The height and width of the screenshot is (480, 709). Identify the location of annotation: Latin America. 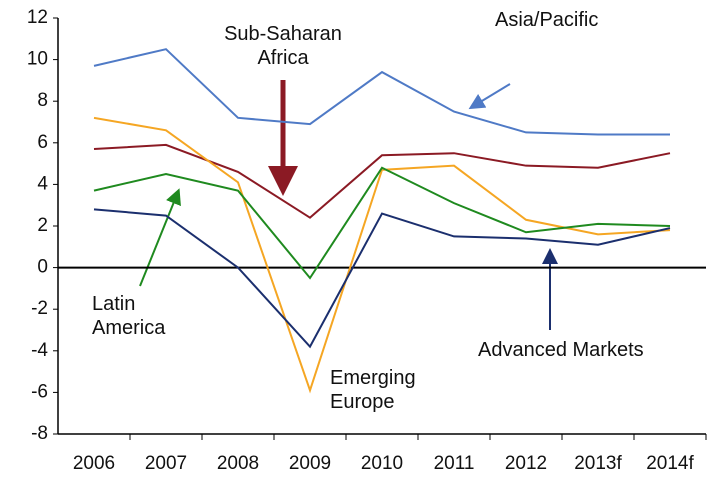
(129, 316).